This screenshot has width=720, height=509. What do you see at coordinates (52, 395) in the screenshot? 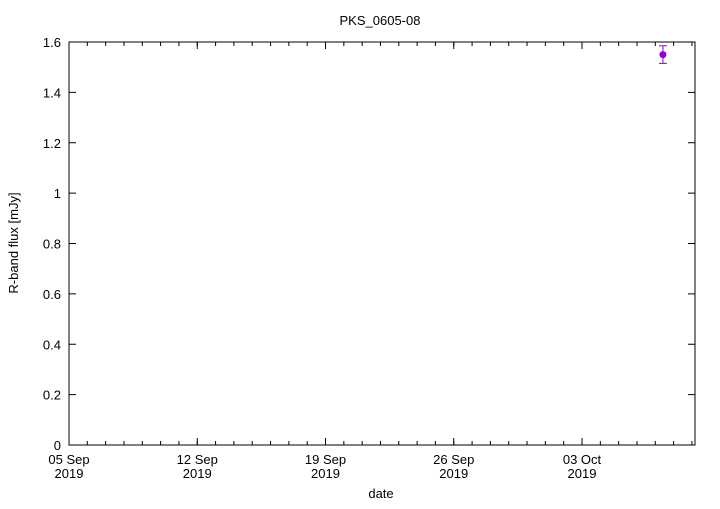
I see `y-tick-label: 0.2` at bounding box center [52, 395].